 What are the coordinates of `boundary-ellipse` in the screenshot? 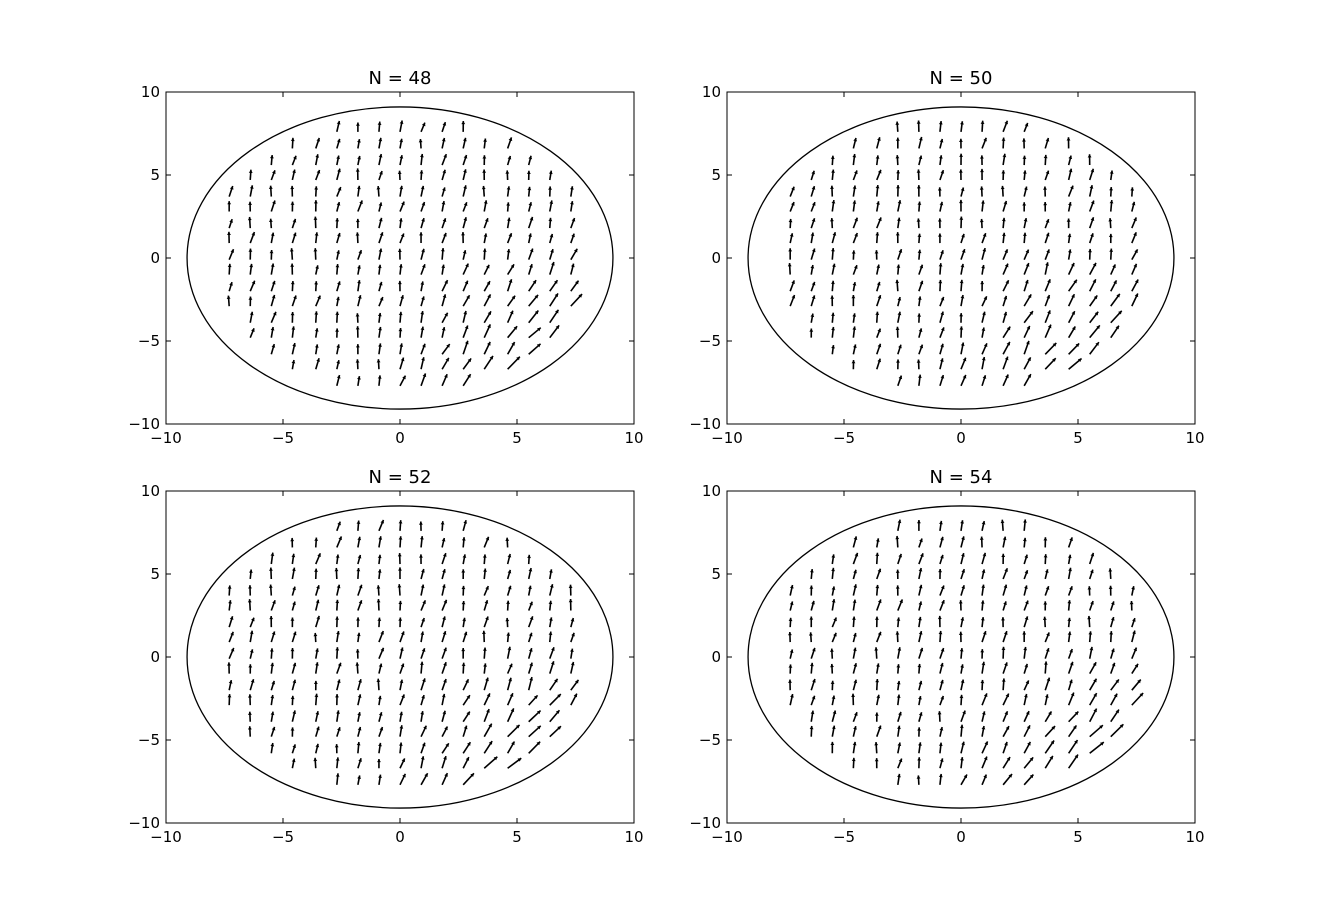 It's located at (400, 657).